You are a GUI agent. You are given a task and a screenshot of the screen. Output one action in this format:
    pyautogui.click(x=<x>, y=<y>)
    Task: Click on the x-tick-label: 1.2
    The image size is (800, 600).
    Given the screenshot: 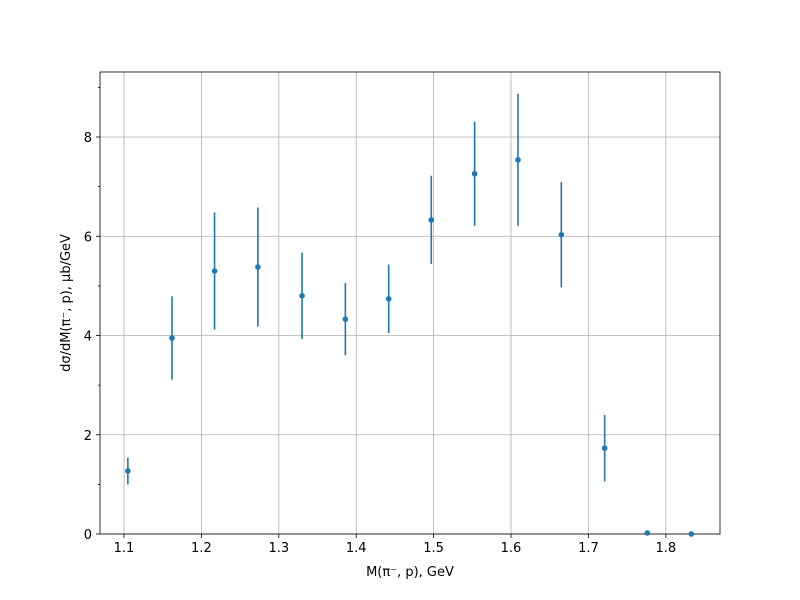 What is the action you would take?
    pyautogui.click(x=201, y=548)
    